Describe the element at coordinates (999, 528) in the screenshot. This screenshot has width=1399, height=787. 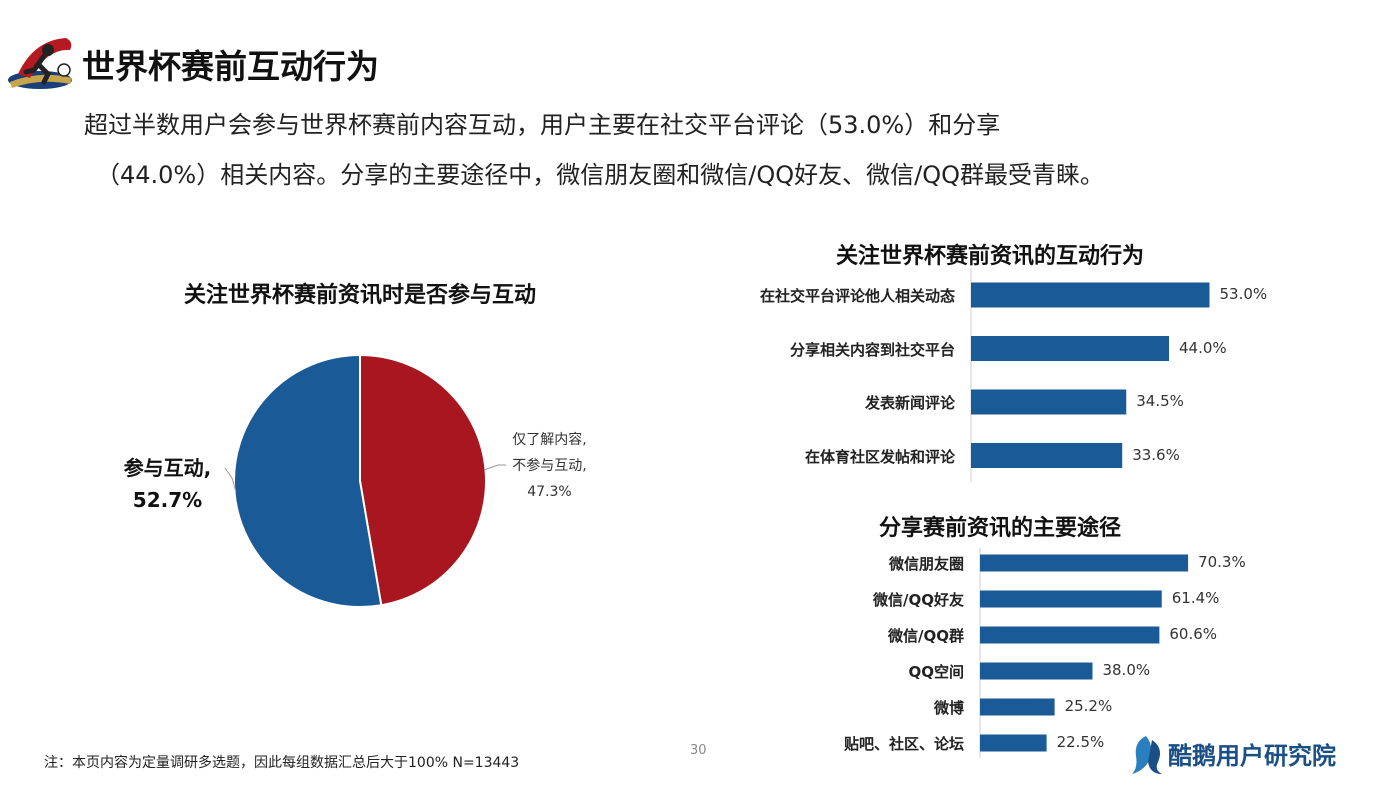
I see `bar-chart-2-title: 分享赛前资讯的主要途径` at that location.